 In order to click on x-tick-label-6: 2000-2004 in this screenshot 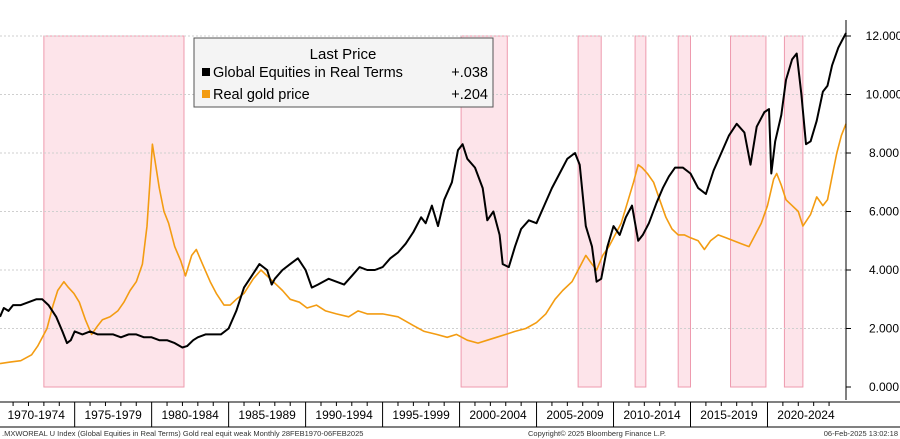, I will do `click(498, 415)`.